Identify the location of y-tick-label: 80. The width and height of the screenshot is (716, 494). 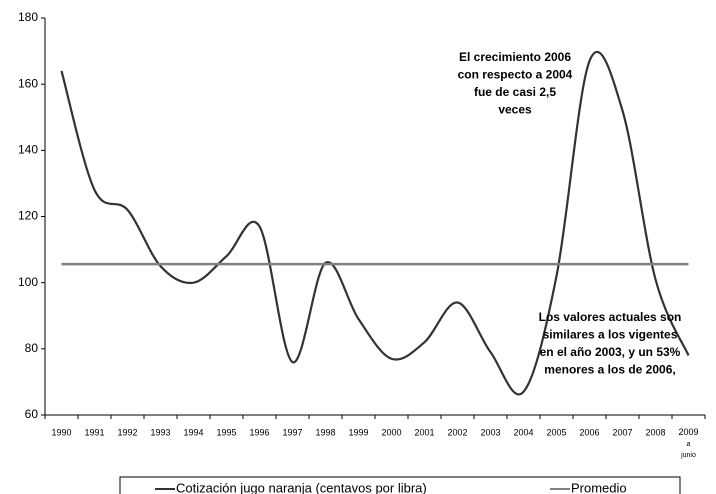
(32, 348).